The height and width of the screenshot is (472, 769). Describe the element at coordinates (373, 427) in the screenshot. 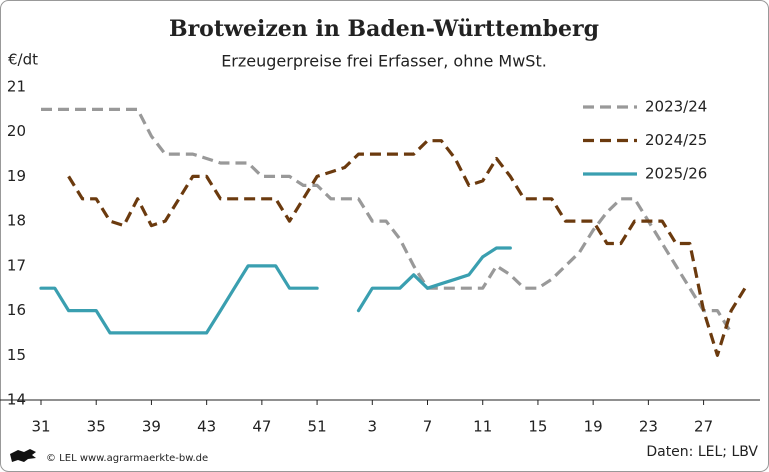

I see `x-tick-label: 3` at that location.